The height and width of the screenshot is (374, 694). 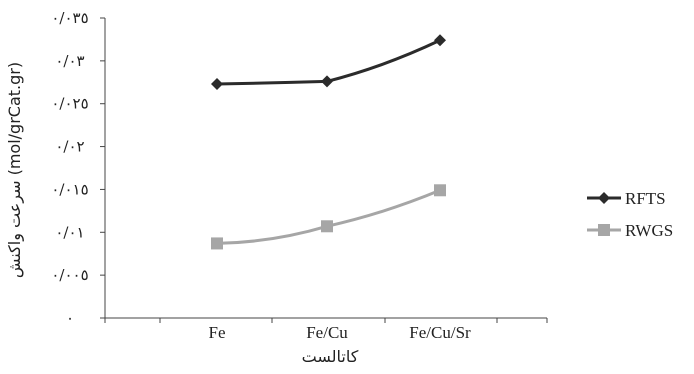 I want to click on y-tick-label: ٠/٠٣٥, so click(x=69, y=18).